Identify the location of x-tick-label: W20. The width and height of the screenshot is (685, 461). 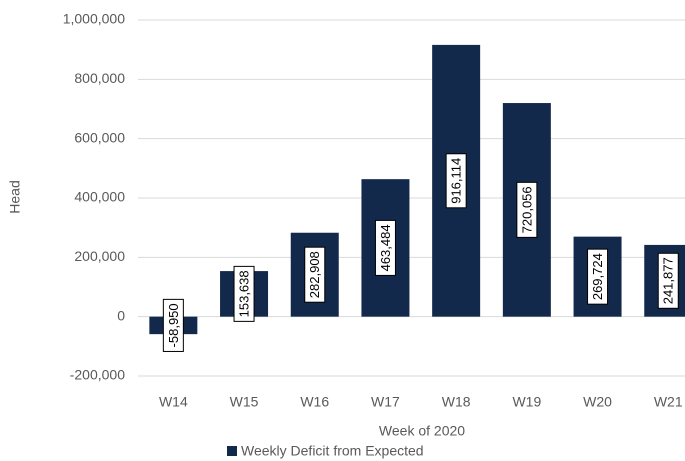
(597, 402).